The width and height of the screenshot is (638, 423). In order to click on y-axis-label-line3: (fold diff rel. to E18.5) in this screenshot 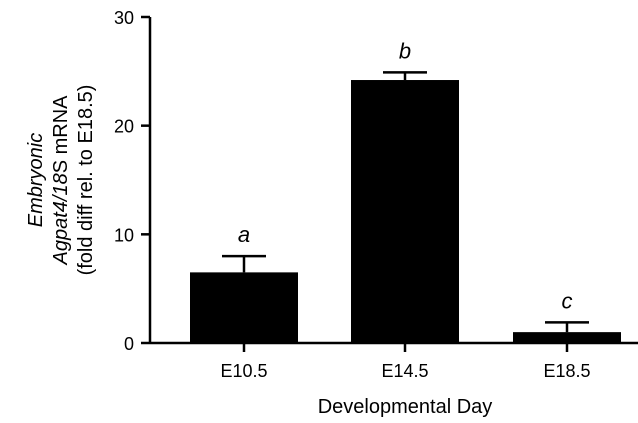, I will do `click(86, 180)`.